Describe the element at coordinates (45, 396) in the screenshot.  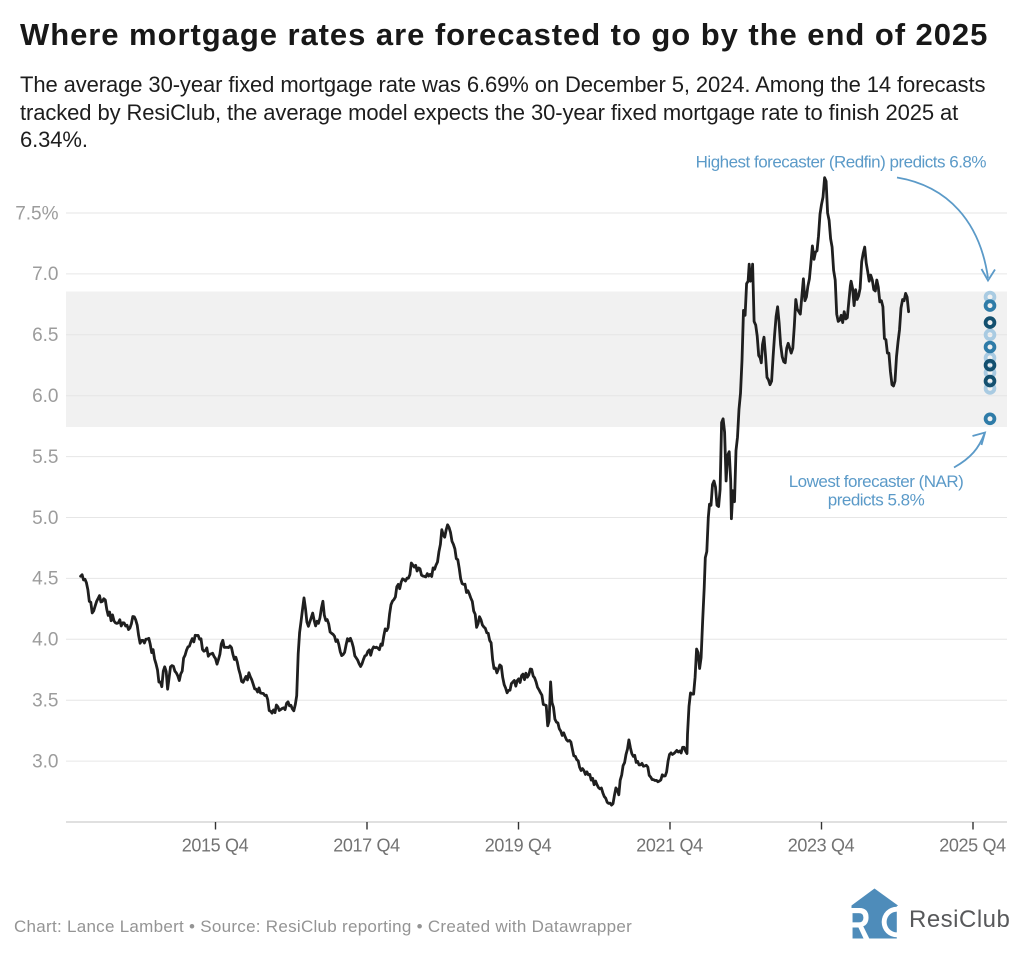
I see `svg-text: 6.0` at that location.